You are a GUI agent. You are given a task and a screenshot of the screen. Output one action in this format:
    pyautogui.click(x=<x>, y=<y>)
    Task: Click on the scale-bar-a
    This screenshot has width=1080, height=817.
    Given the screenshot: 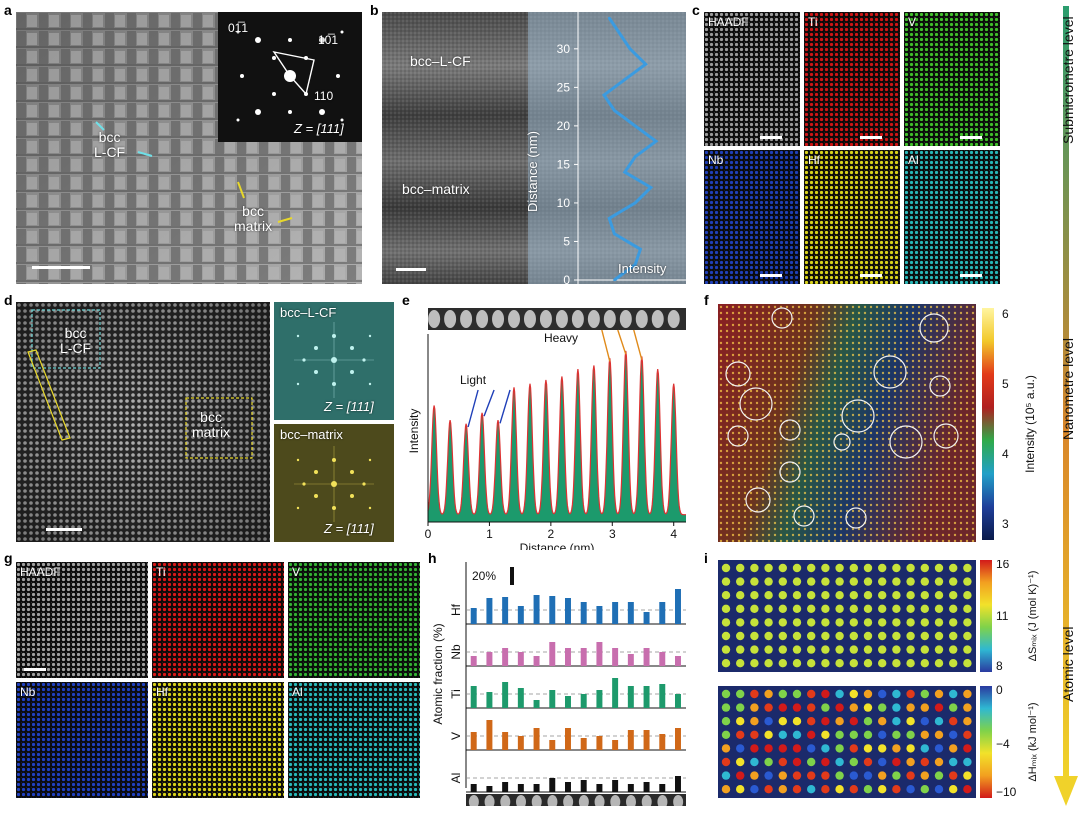 What is the action you would take?
    pyautogui.click(x=61, y=267)
    